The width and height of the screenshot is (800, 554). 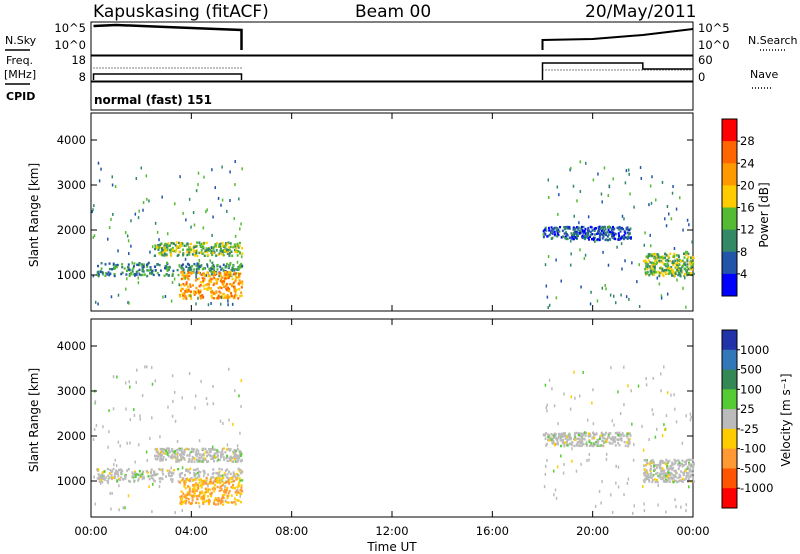 What do you see at coordinates (71, 391) in the screenshot?
I see `range-tick-label: 3000` at bounding box center [71, 391].